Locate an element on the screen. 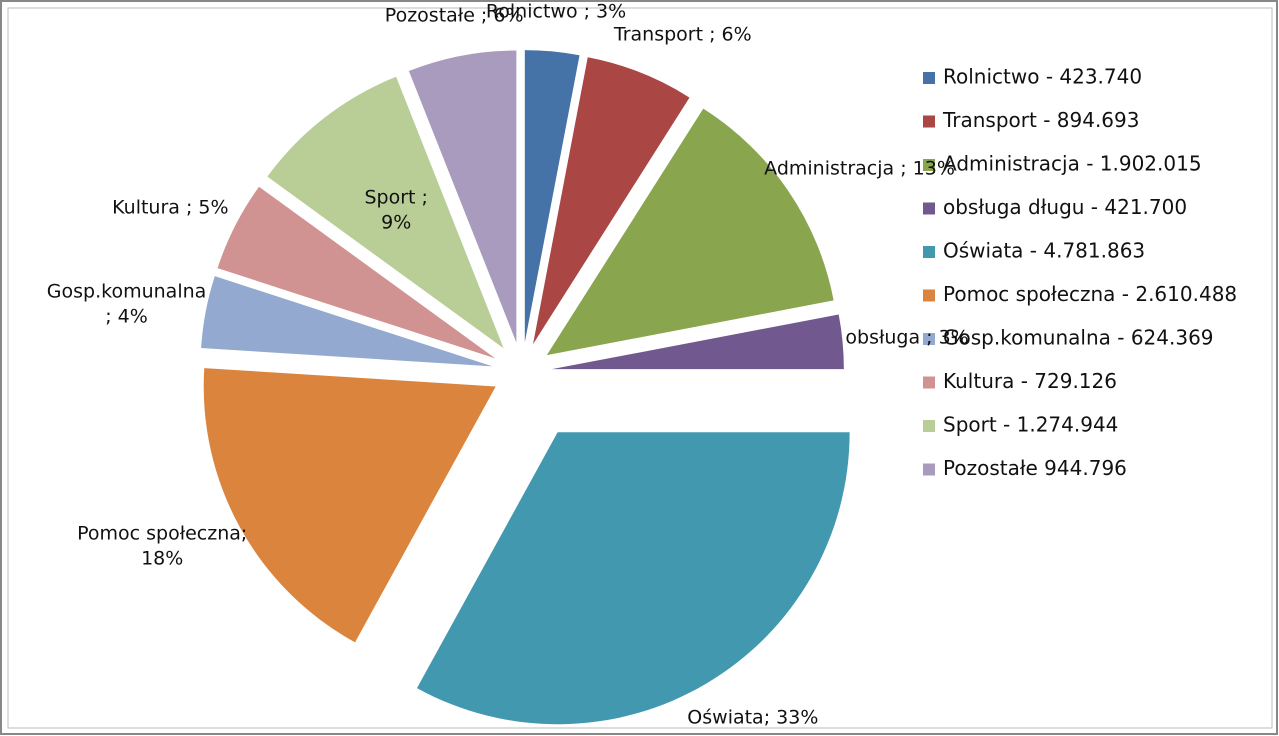 The height and width of the screenshot is (736, 1279). legend-label: Pozostałe 944.796 is located at coordinates (1035, 468).